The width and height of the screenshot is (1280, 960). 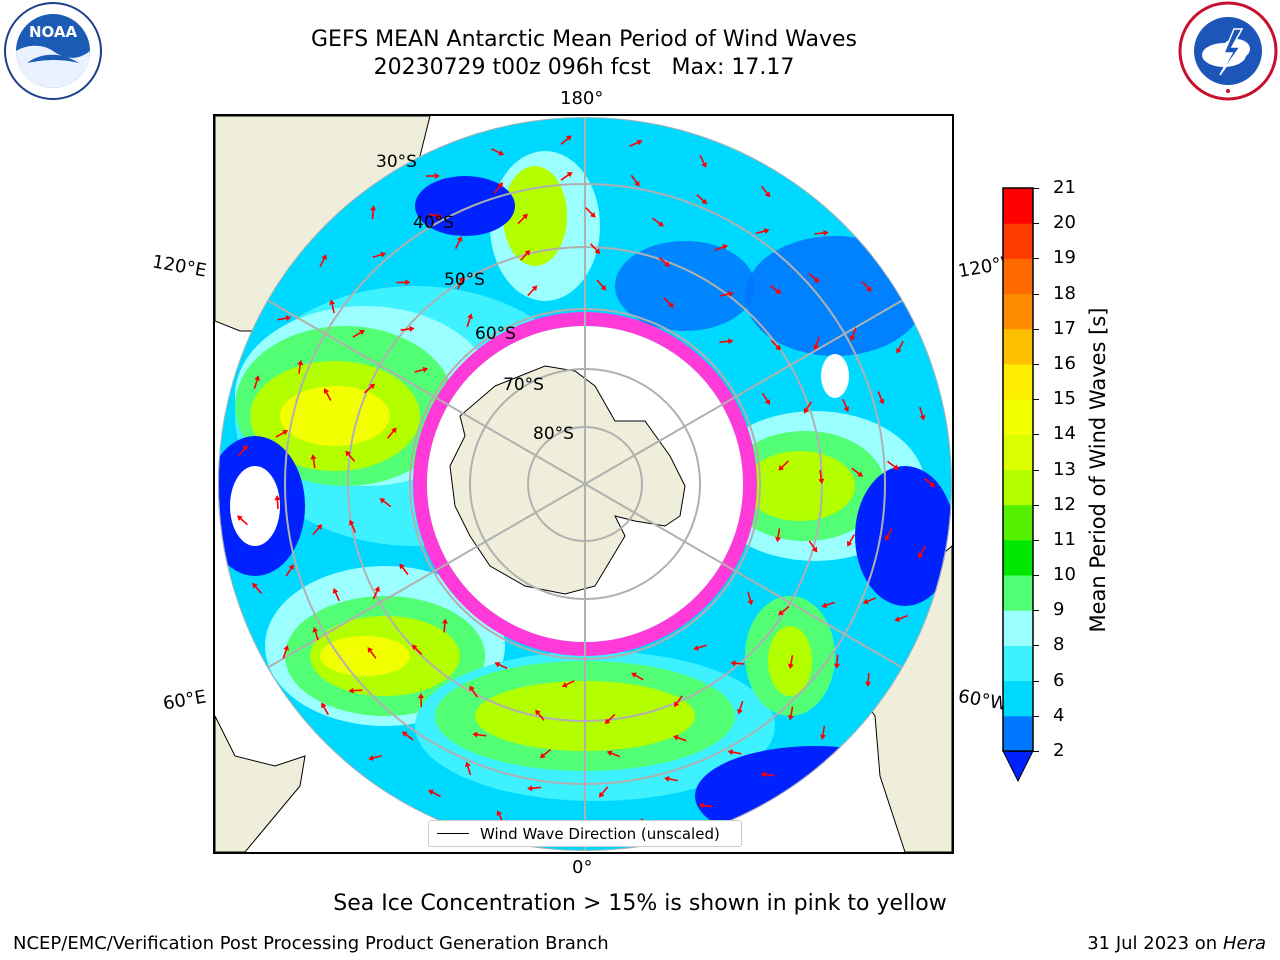 What do you see at coordinates (260, 783) in the screenshot?
I see `africa-landmass` at bounding box center [260, 783].